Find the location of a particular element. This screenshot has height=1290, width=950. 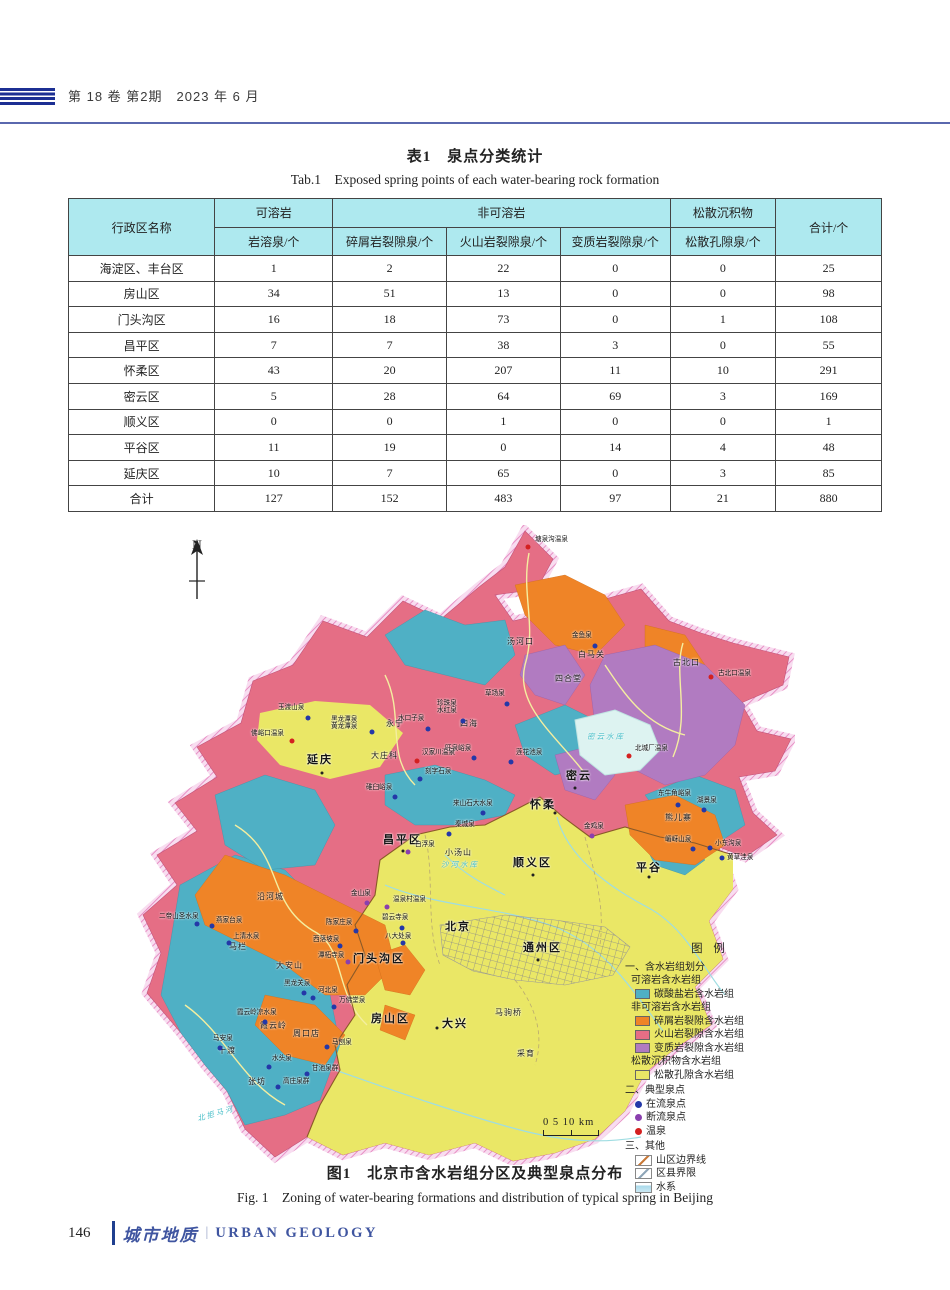

table-cell: 16 is located at coordinates (274, 319).